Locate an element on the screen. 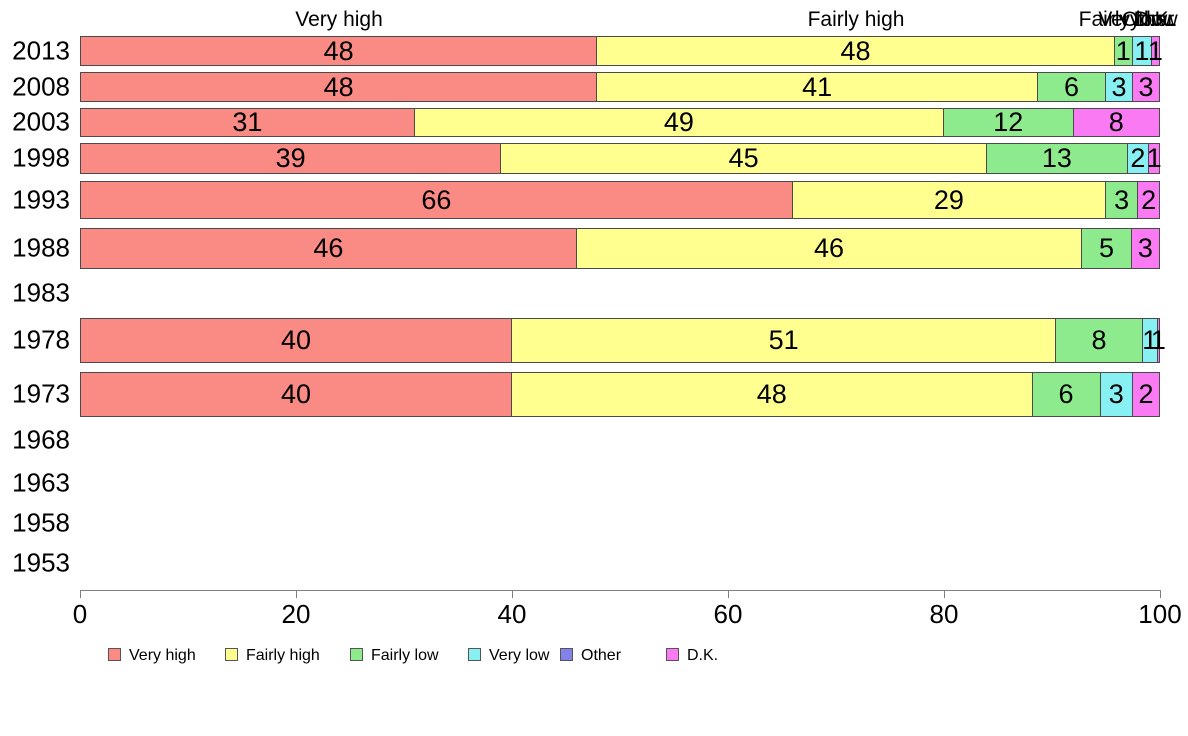  x-tick-label: 100 is located at coordinates (1160, 614).